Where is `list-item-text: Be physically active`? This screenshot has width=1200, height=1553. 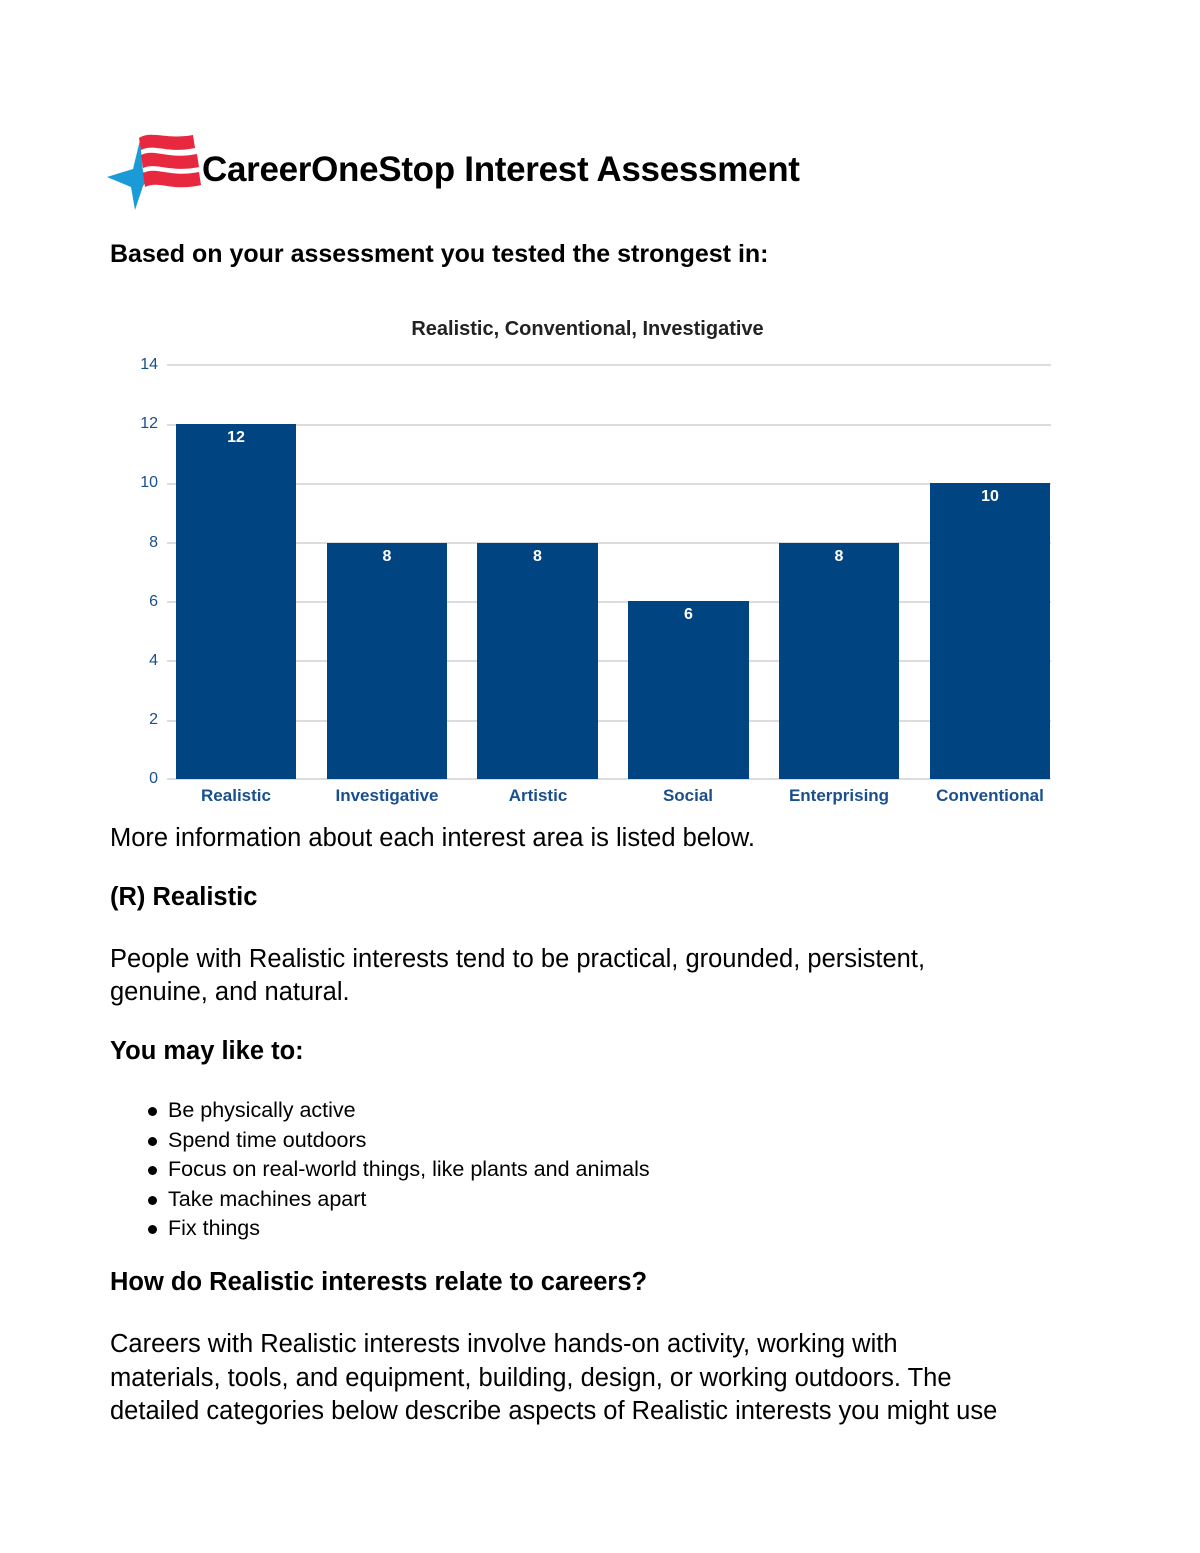
list-item-text: Be physically active is located at coordinates (262, 1110).